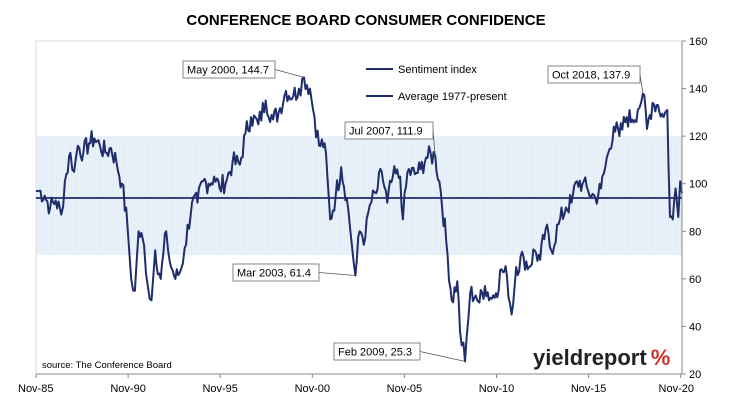 Image resolution: width=731 pixels, height=400 pixels. Describe the element at coordinates (698, 42) in the screenshot. I see `y-tick-label: 160` at that location.